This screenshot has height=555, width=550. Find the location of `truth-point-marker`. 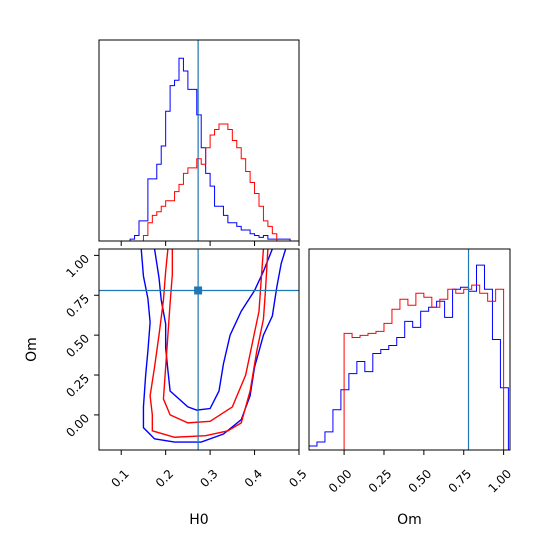

truth-point-marker is located at coordinates (198, 290).